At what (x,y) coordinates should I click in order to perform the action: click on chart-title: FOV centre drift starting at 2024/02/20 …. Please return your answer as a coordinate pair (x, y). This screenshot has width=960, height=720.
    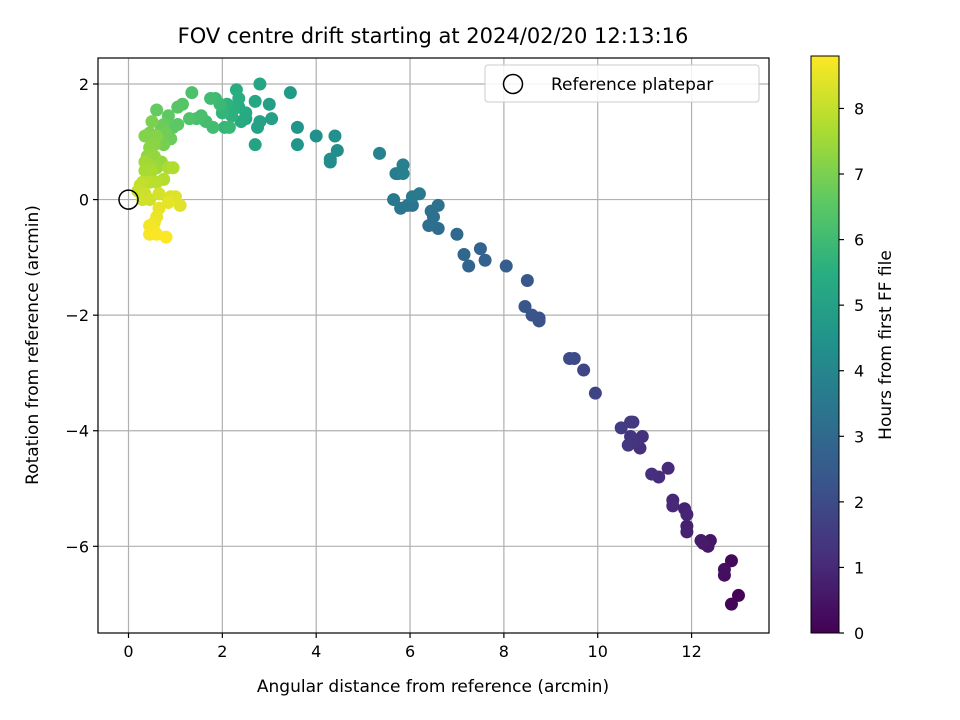
    Looking at the image, I should click on (433, 36).